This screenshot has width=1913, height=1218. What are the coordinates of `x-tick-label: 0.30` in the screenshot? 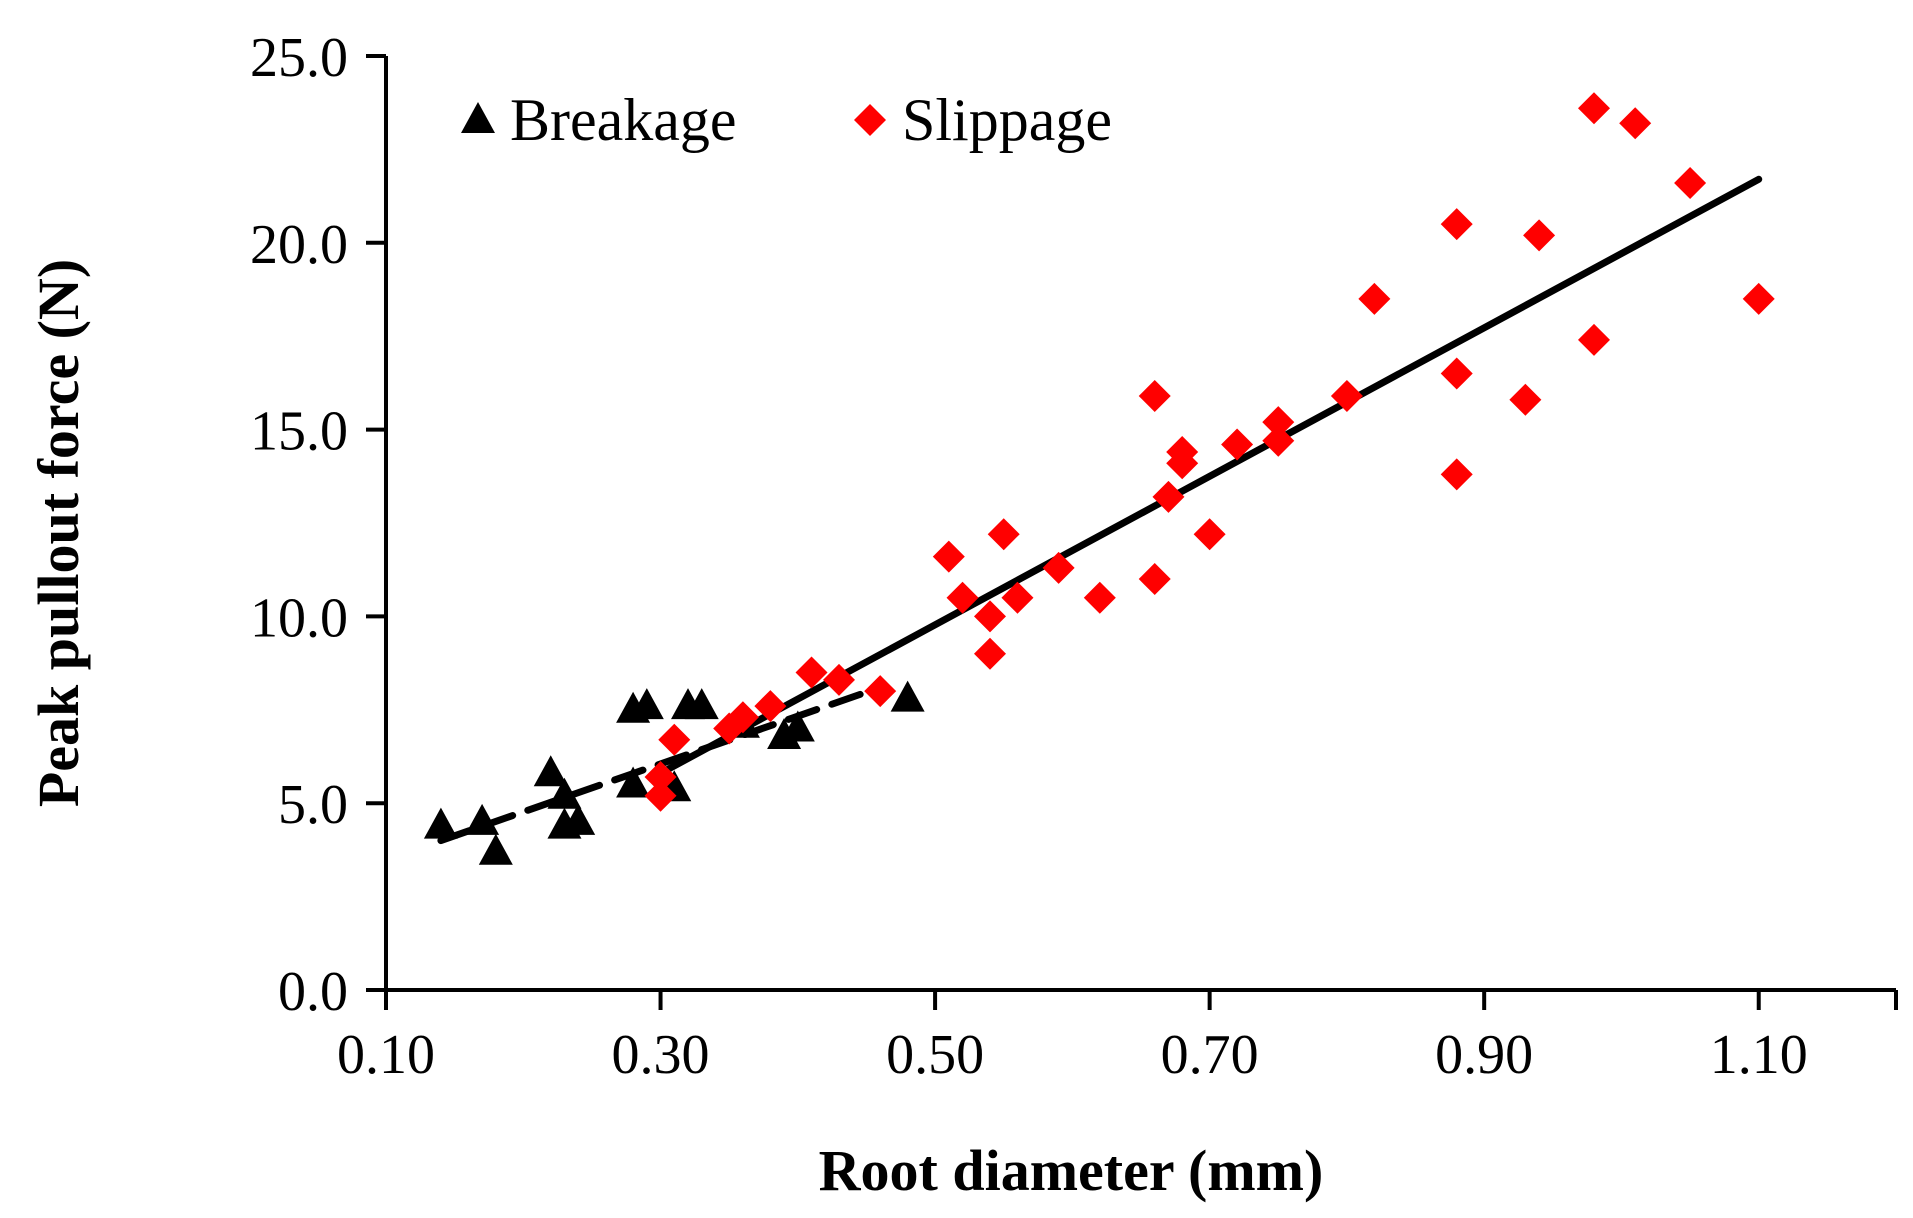 It's located at (661, 1055).